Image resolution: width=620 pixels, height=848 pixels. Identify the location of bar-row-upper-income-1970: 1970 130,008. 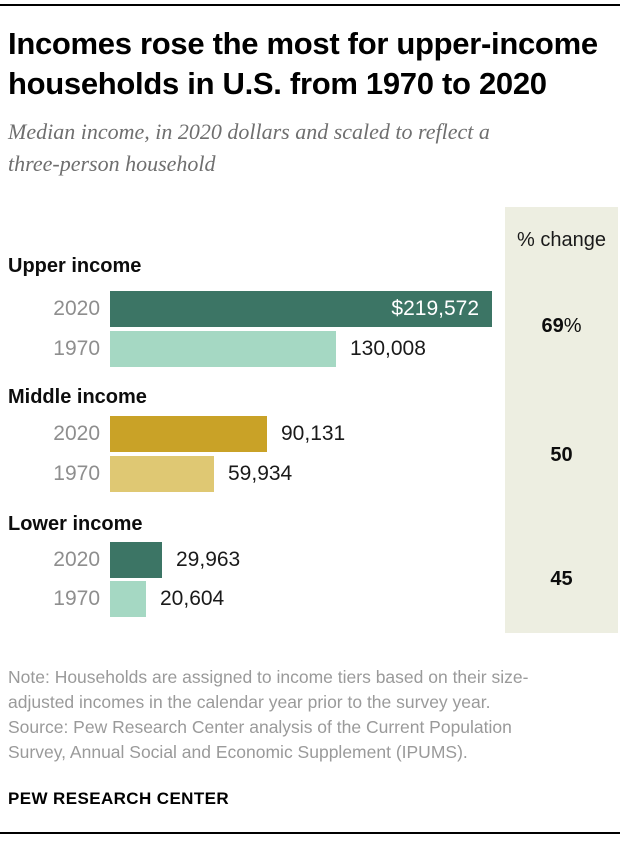
(310, 349).